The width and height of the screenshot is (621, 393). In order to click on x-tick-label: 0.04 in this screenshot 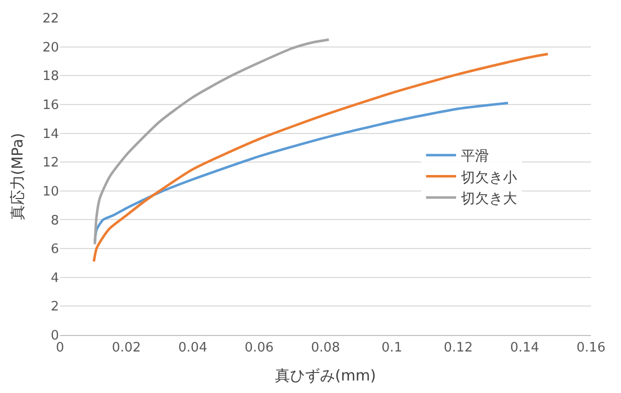, I will do `click(193, 348)`.